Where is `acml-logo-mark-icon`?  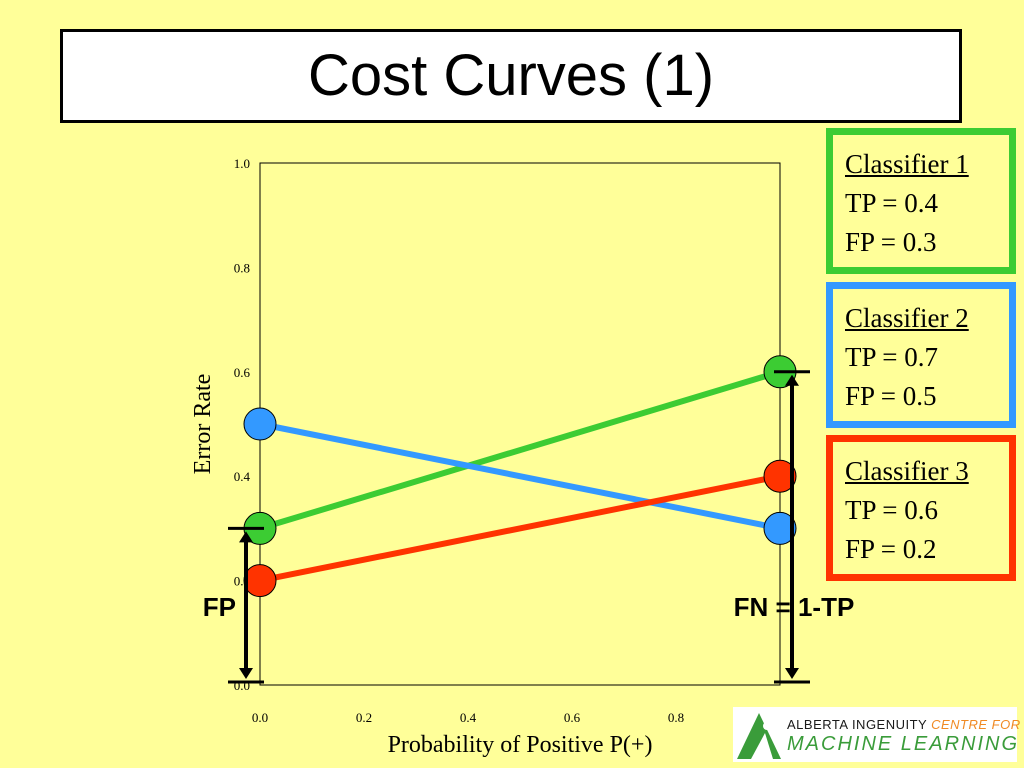
acml-logo-mark-icon is located at coordinates (759, 736).